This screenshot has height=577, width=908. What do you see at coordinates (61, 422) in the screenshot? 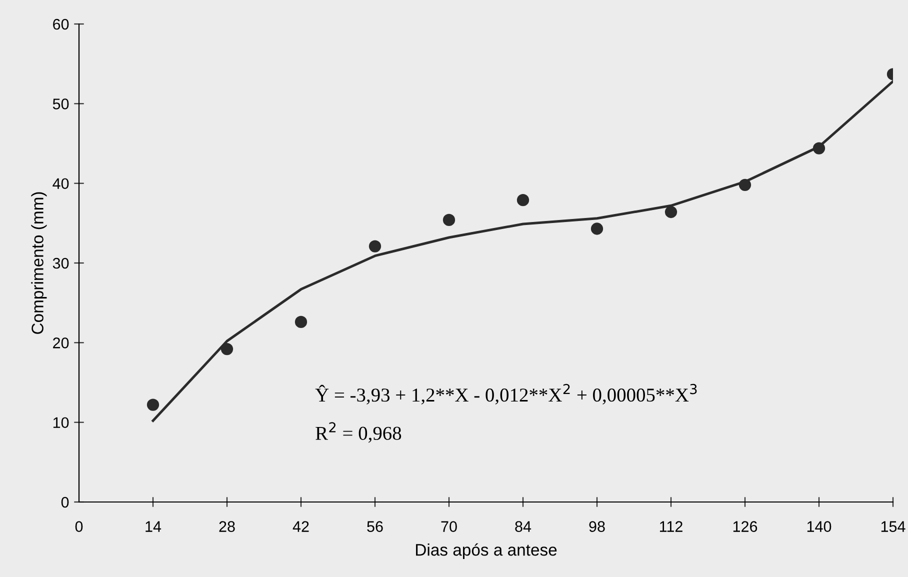
I see `y-tick-label: 10` at bounding box center [61, 422].